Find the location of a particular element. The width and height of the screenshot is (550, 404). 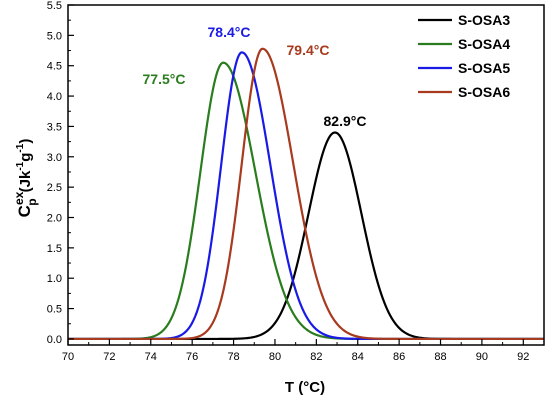

y-title-unit-close: ) is located at coordinates (25, 141).